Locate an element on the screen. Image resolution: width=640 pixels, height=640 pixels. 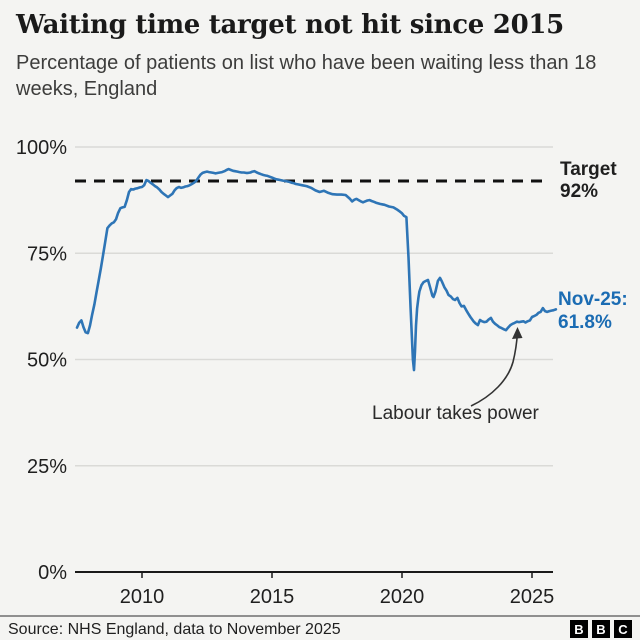
bbc-logo: B B C is located at coordinates (601, 629).